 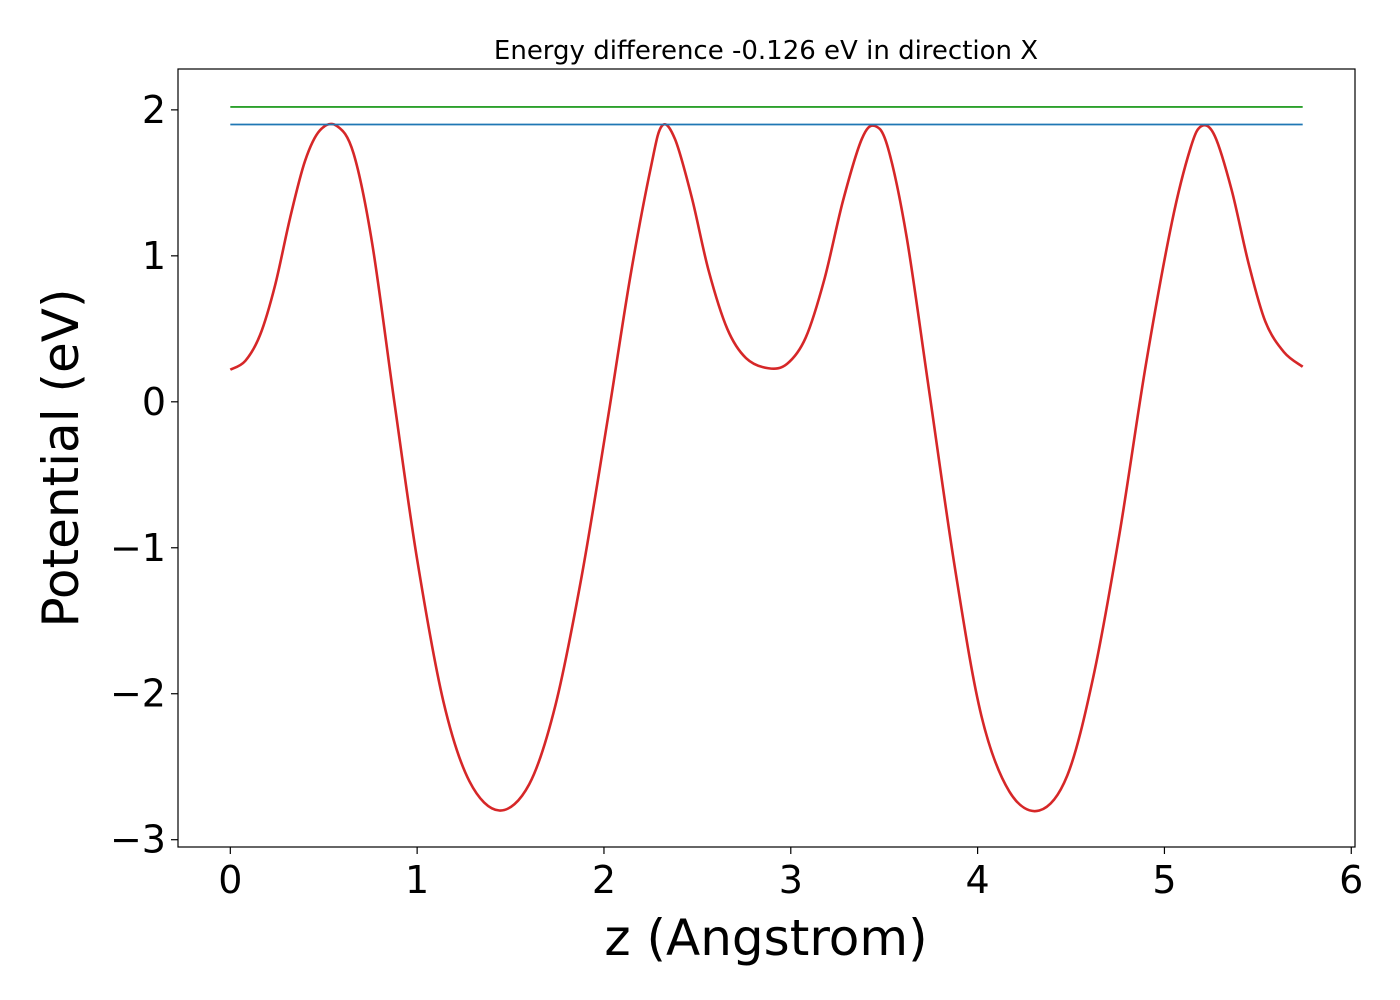 What do you see at coordinates (138, 694) in the screenshot?
I see `y-tick-label: −2` at bounding box center [138, 694].